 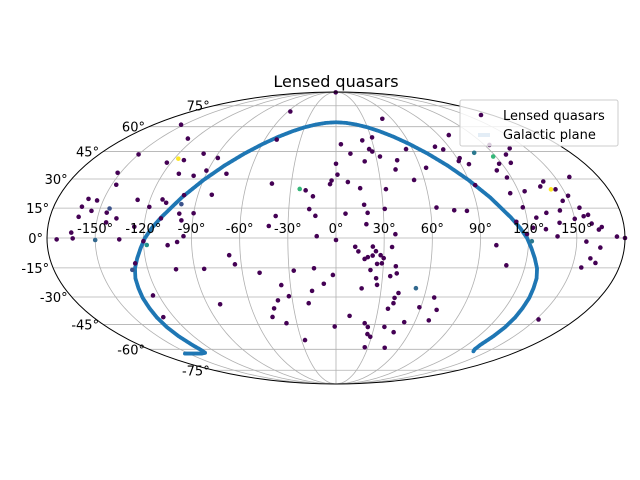 I want to click on latitude-tick-label: -45°, so click(x=85, y=325).